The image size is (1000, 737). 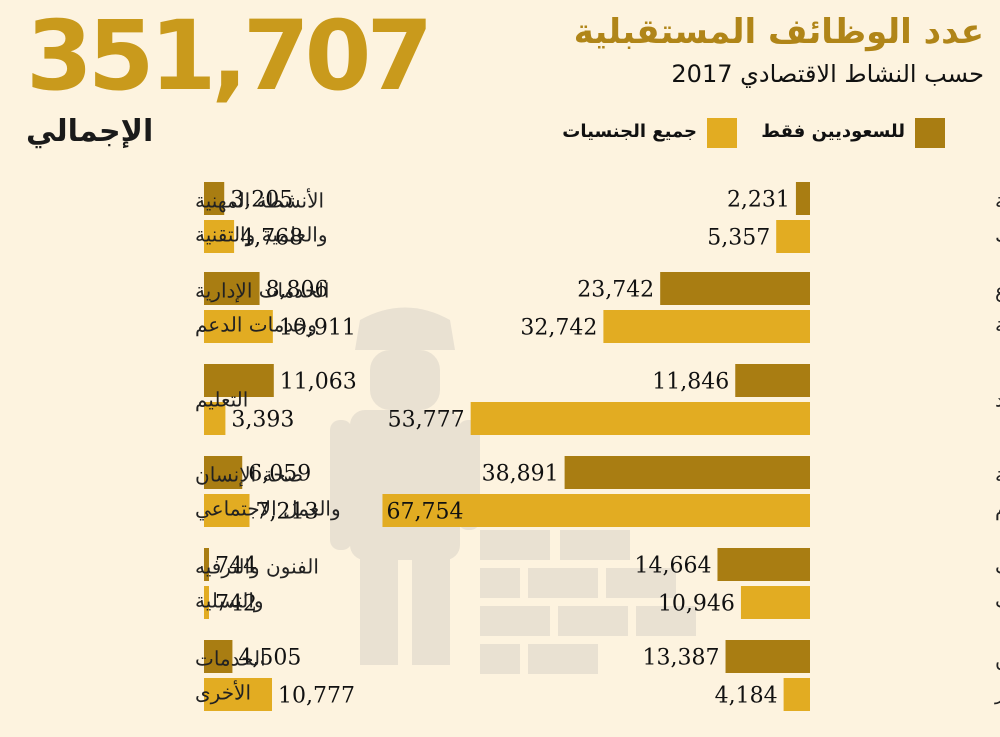 What do you see at coordinates (997, 325) in the screenshot?
I see `category-label-line-right-1-1: الصناعة` at bounding box center [997, 325].